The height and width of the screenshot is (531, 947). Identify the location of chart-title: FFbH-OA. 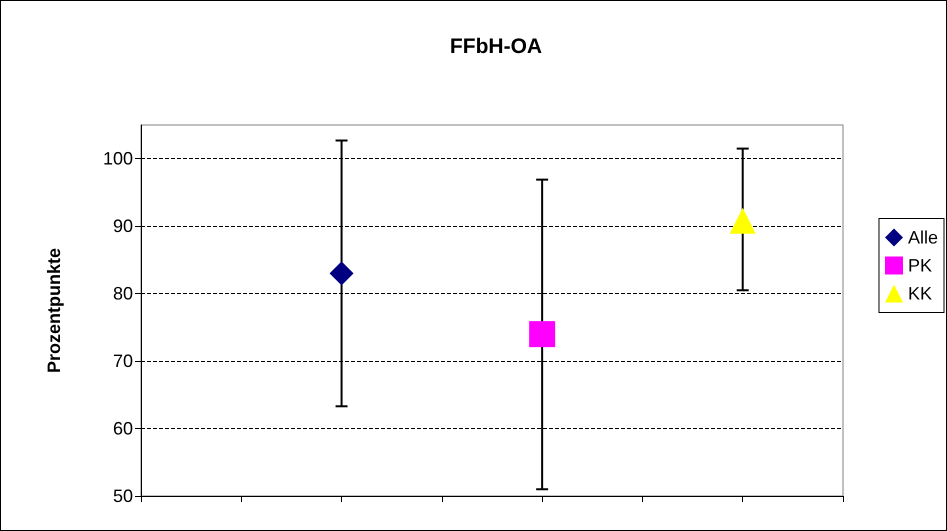
(496, 46).